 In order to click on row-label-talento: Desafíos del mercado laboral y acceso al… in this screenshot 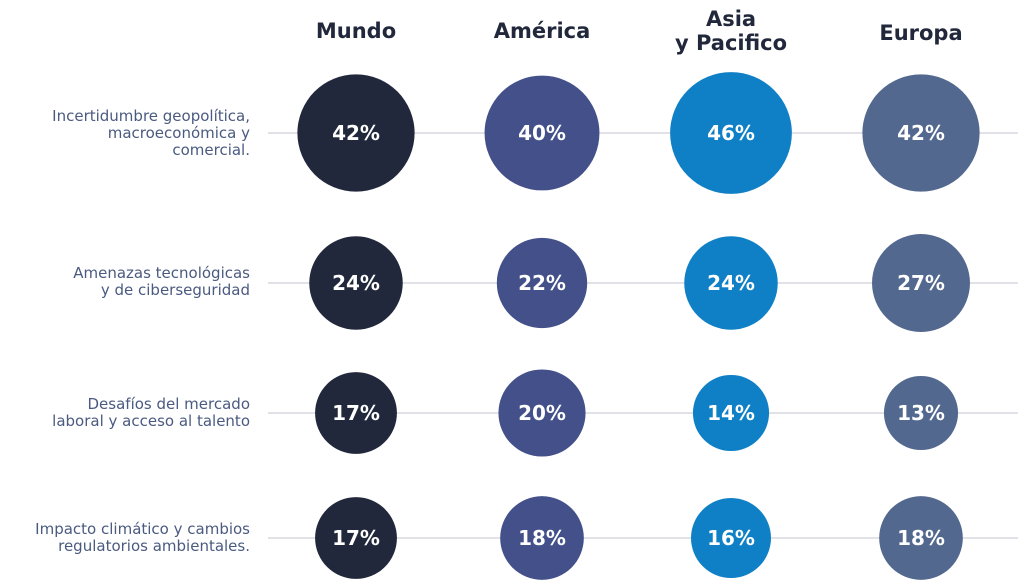, I will do `click(151, 412)`.